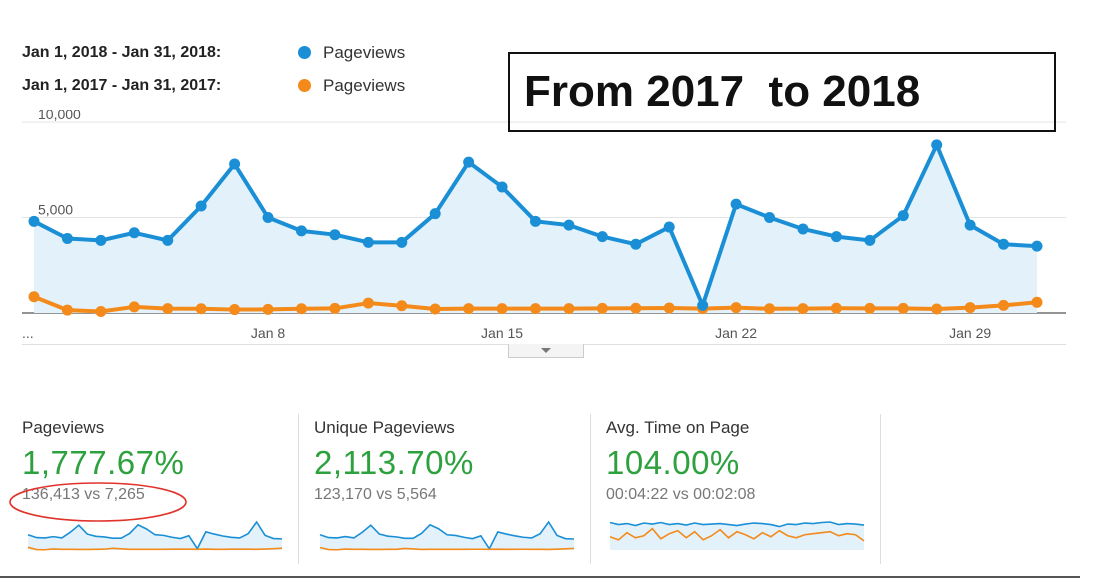  Describe the element at coordinates (364, 85) in the screenshot. I see `legend-label-2017: Pageviews` at that location.